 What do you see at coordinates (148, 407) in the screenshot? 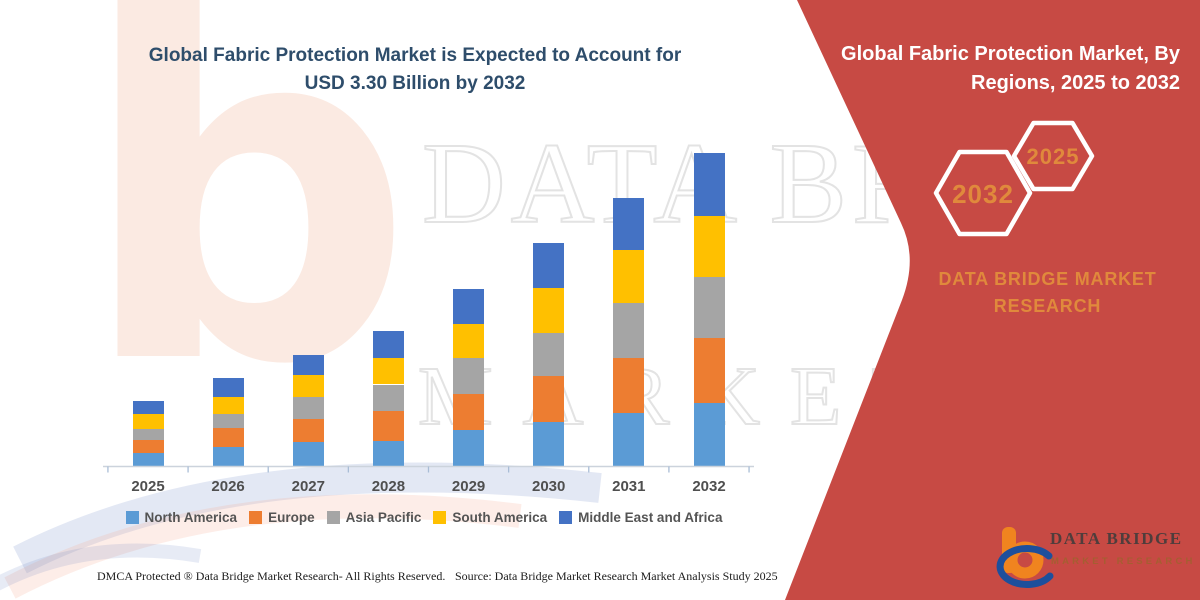
I see `bar-2025-middle-east-and-africa` at bounding box center [148, 407].